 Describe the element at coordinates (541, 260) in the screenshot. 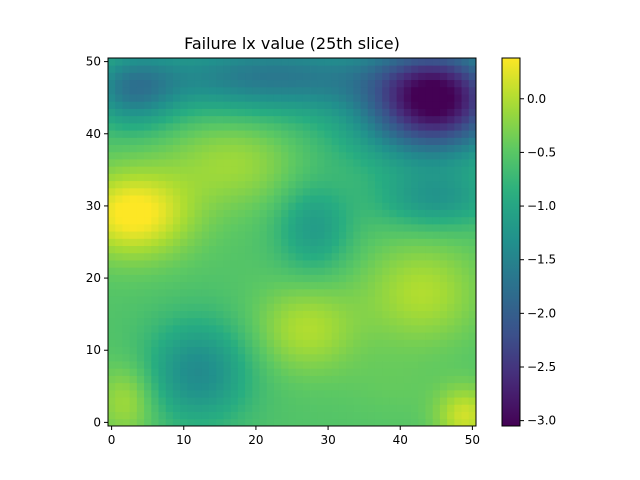

I see `colorbar-tick-label: −1.5` at that location.